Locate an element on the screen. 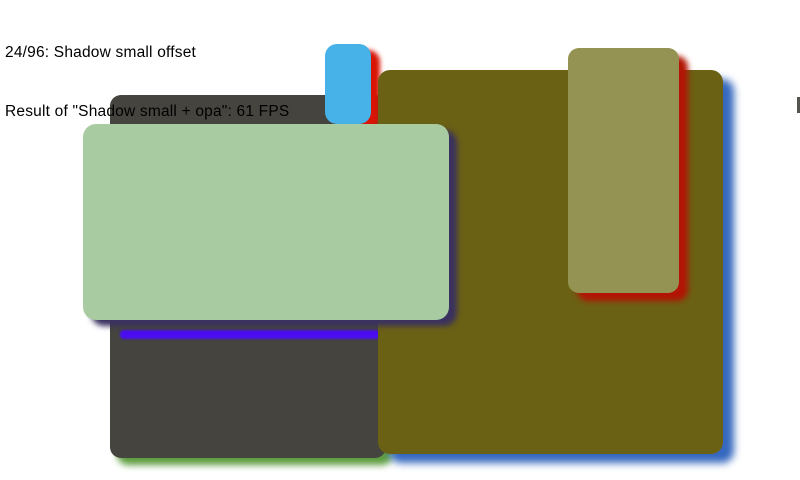  offscreen-card-edge is located at coordinates (798, 105).